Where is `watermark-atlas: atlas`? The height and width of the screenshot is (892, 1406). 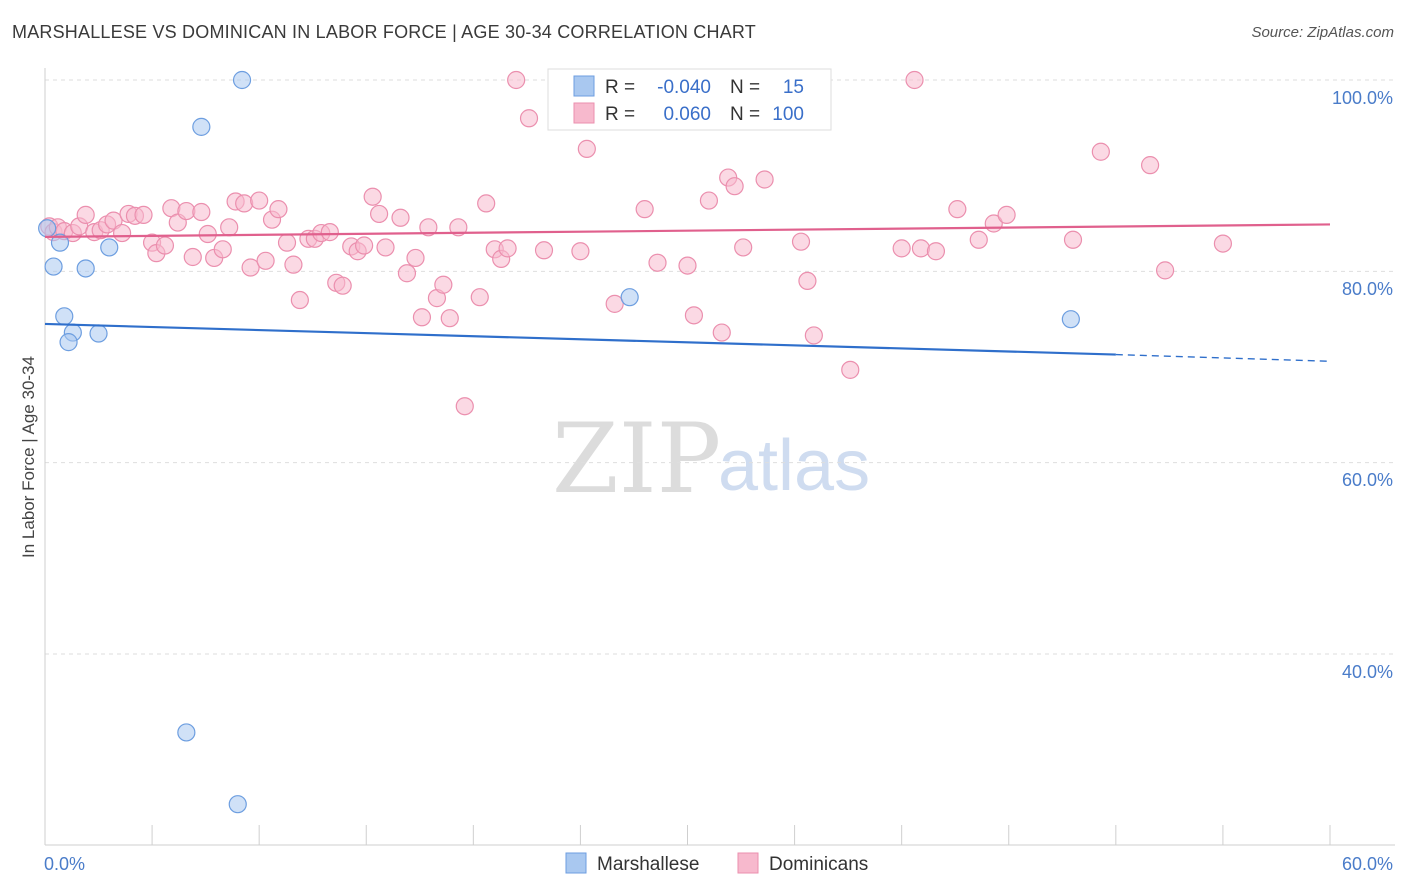 watermark-atlas: atlas is located at coordinates (794, 466).